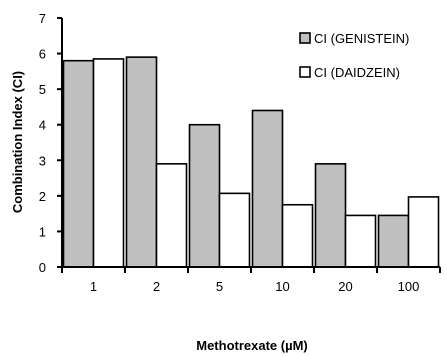 This screenshot has width=447, height=356. Describe the element at coordinates (42, 267) in the screenshot. I see `y-tick-label: 0` at that location.